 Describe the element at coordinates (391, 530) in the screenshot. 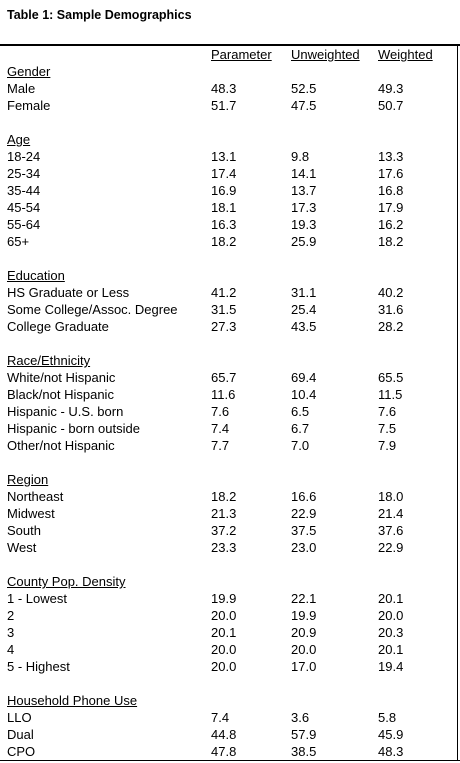

I see `cell-value: 37.6` at that location.